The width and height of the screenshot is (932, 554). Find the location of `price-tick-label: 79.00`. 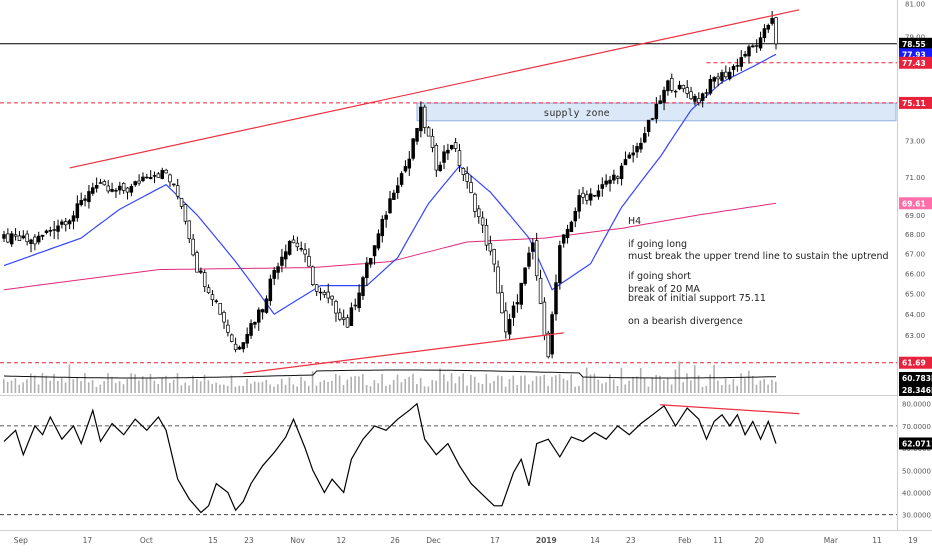

price-tick-label: 79.00 is located at coordinates (915, 37).